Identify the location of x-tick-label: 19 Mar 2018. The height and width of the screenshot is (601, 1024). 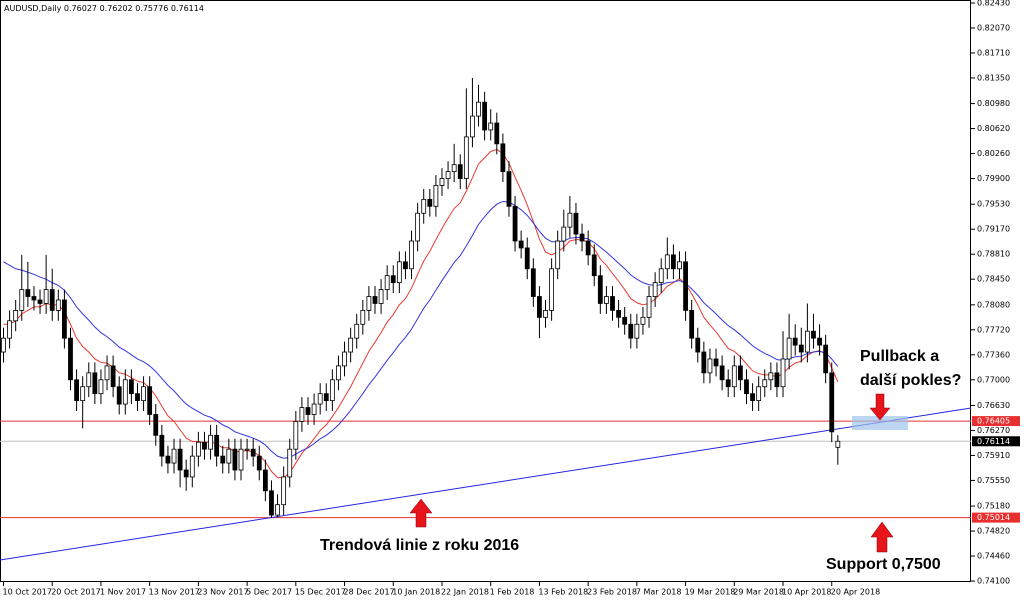
(710, 592).